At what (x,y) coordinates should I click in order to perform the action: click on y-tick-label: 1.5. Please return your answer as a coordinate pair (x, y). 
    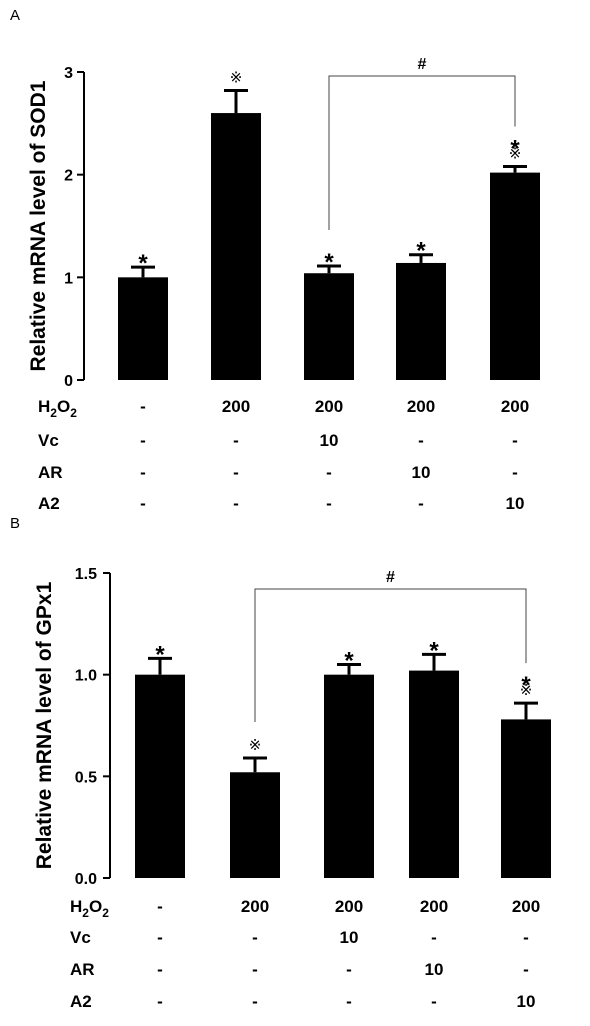
    Looking at the image, I should click on (86, 574).